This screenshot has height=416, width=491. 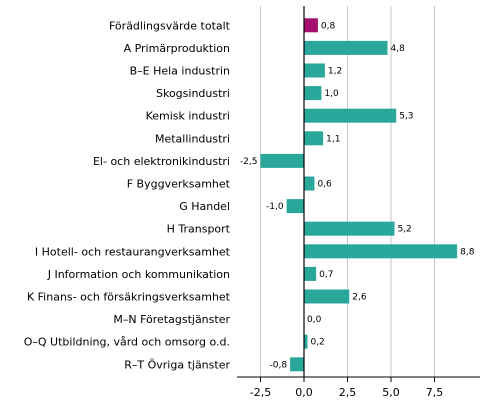 What do you see at coordinates (406, 117) in the screenshot?
I see `value-label: 5,3` at bounding box center [406, 117].